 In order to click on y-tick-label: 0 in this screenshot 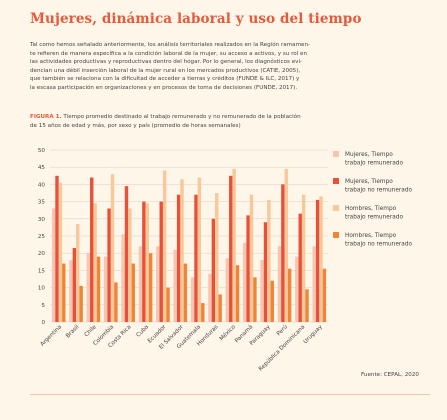, I will do `click(43, 323)`.